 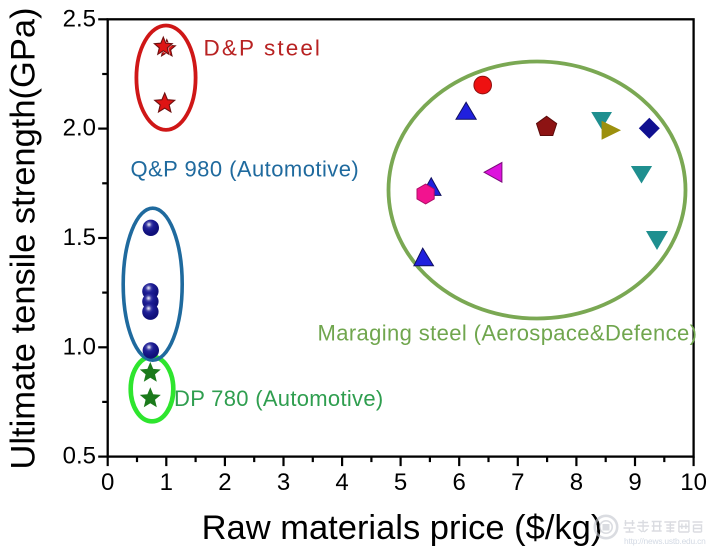 I want to click on svg-text: Ultimate tensile strength(GPa), so click(x=24, y=238).